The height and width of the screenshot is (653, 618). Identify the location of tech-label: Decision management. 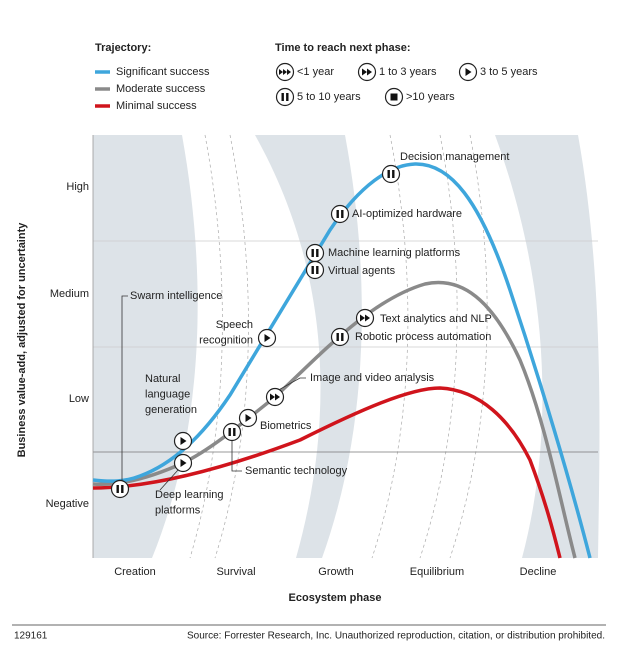
(454, 157).